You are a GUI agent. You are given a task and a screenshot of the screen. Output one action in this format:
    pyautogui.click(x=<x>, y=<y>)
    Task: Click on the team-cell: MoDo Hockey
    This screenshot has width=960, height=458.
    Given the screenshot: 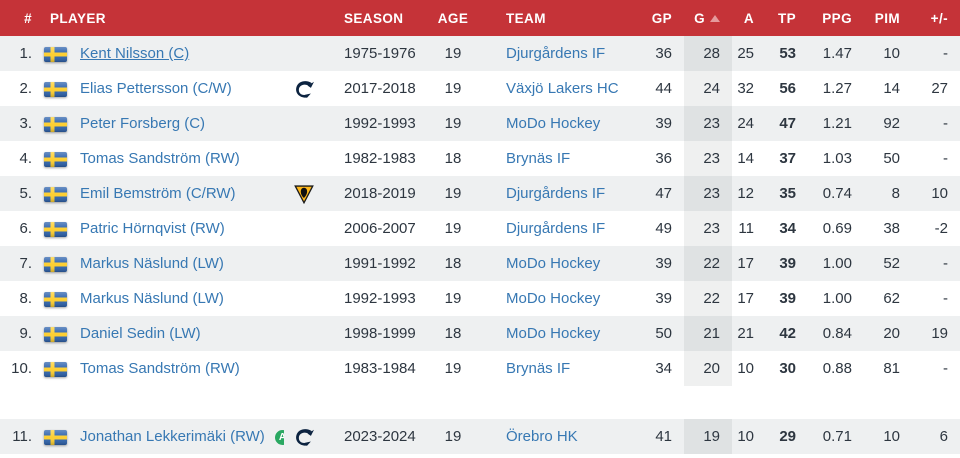 What is the action you would take?
    pyautogui.click(x=557, y=298)
    